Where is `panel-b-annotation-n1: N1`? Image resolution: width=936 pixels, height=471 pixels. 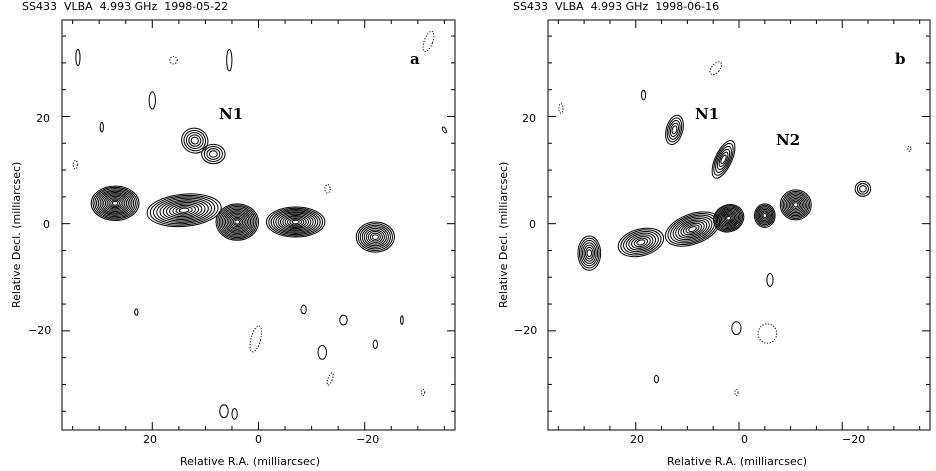 panel-b-annotation-n1: N1 is located at coordinates (707, 114).